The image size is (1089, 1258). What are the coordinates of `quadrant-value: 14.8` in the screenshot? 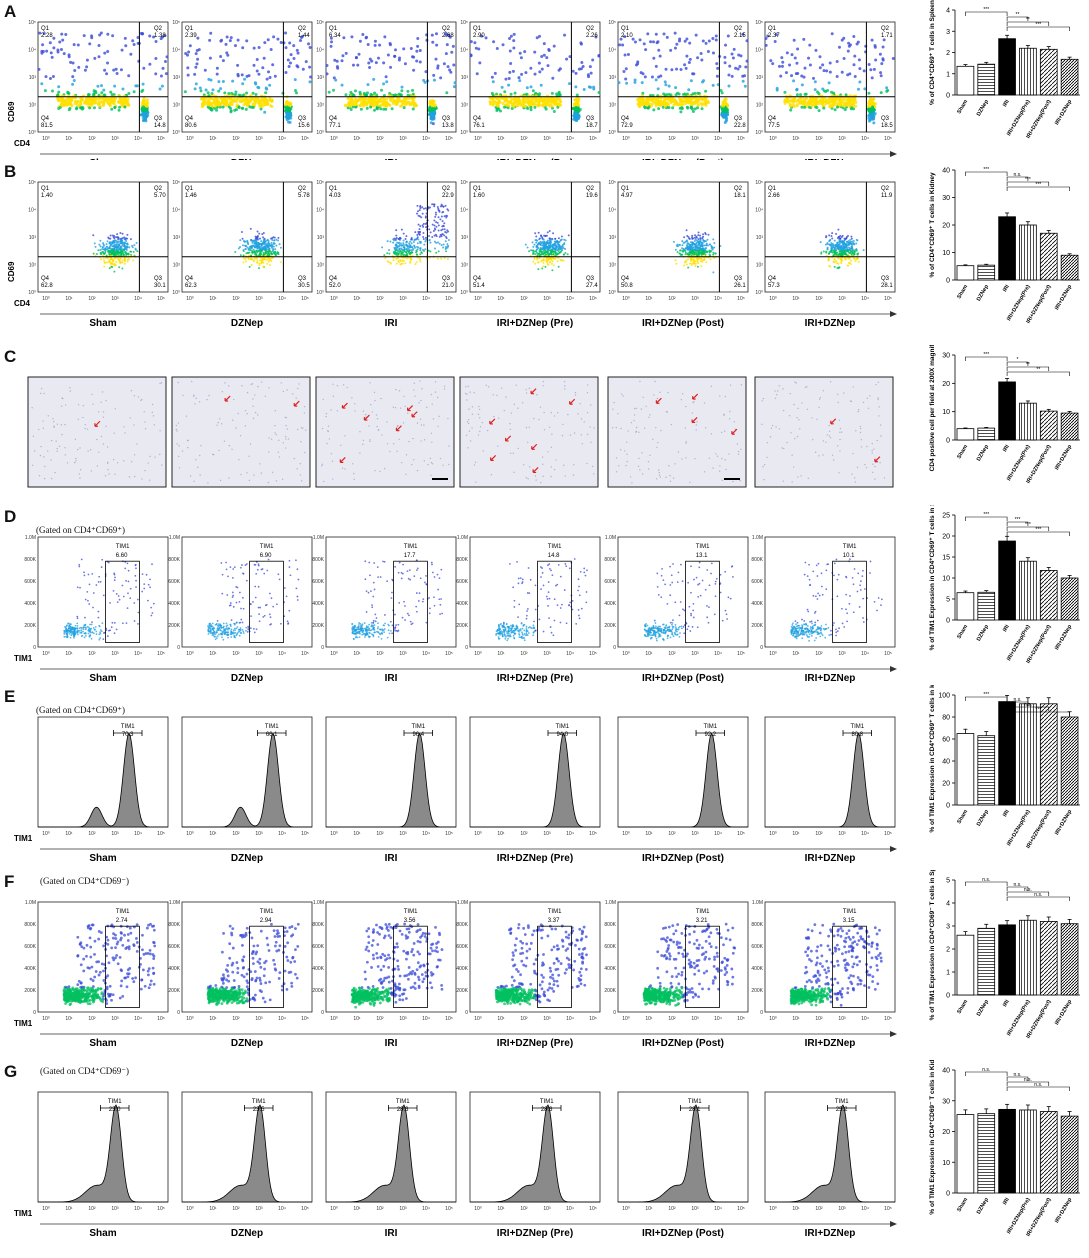 It's located at (160, 126).